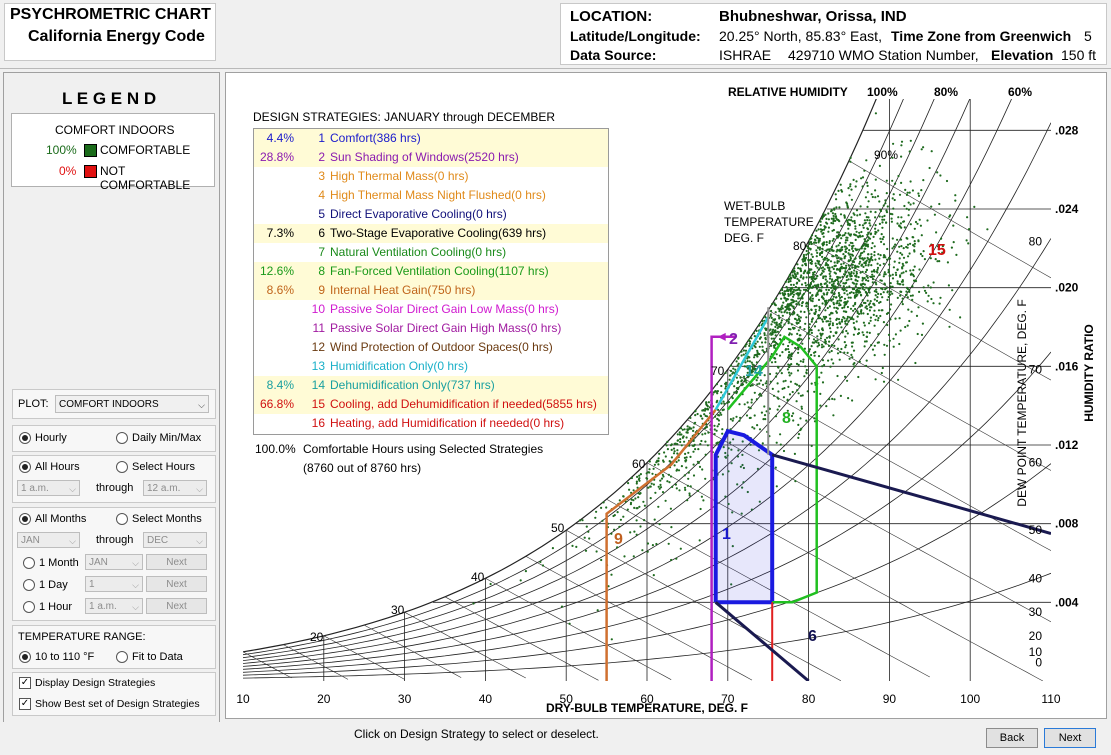  Describe the element at coordinates (25, 704) in the screenshot. I see `show-best-checkbox: ✓` at that location.